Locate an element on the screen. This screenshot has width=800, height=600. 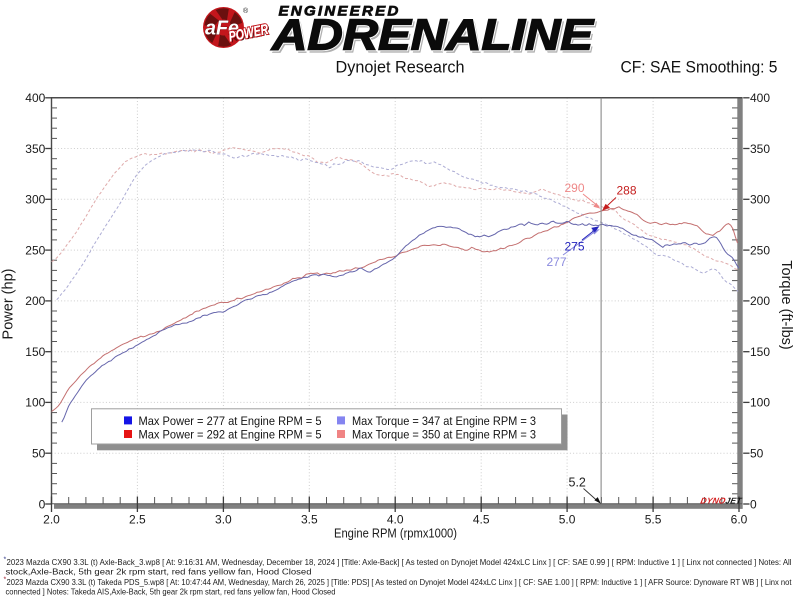
svg-text:Max Power = 277 at Engine RPM: Max Power = 277 at Engine RPM = 5 is located at coordinates (230, 421).